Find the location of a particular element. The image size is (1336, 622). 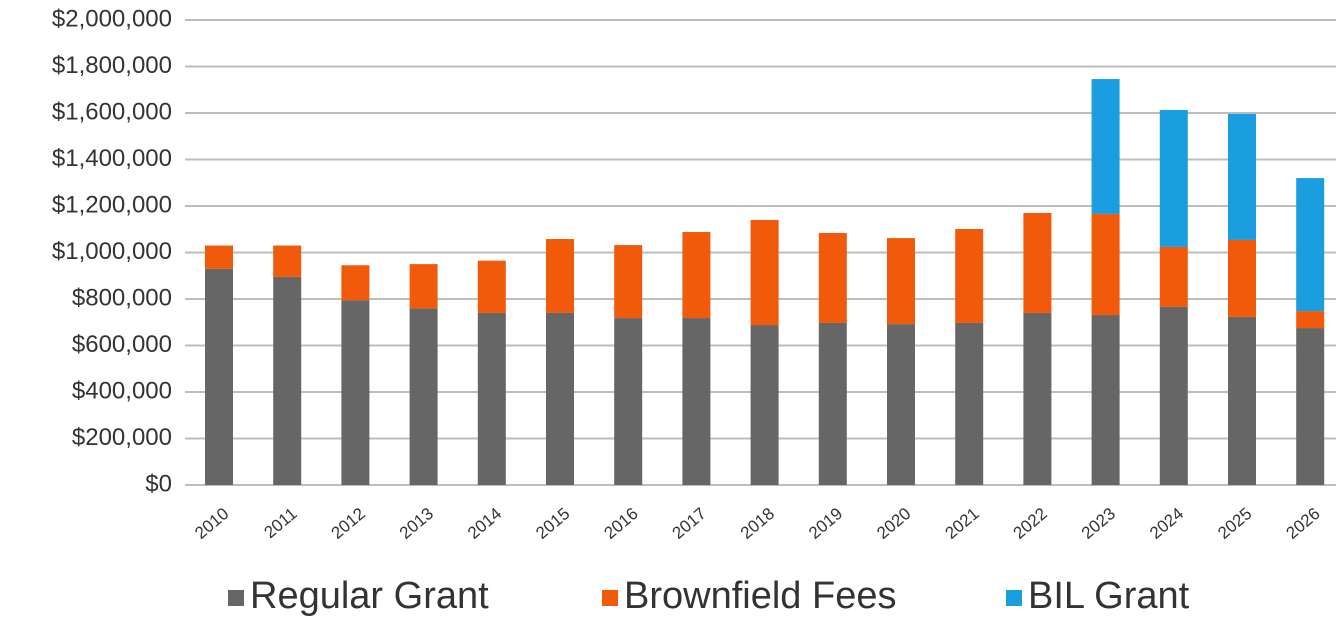

x-tick-label: 2020 is located at coordinates (893, 523).